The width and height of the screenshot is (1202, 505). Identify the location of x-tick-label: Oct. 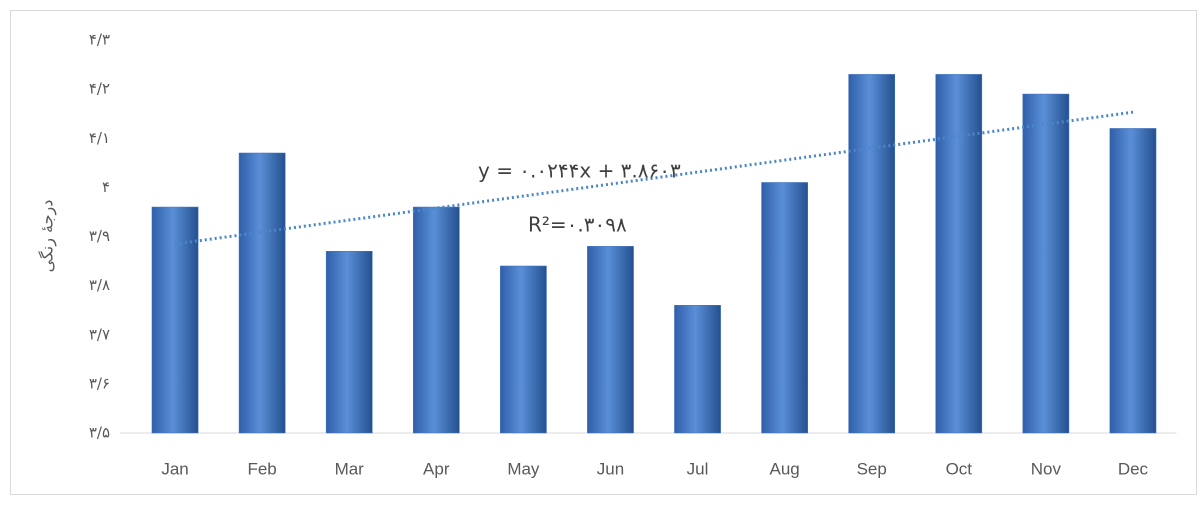
(959, 468).